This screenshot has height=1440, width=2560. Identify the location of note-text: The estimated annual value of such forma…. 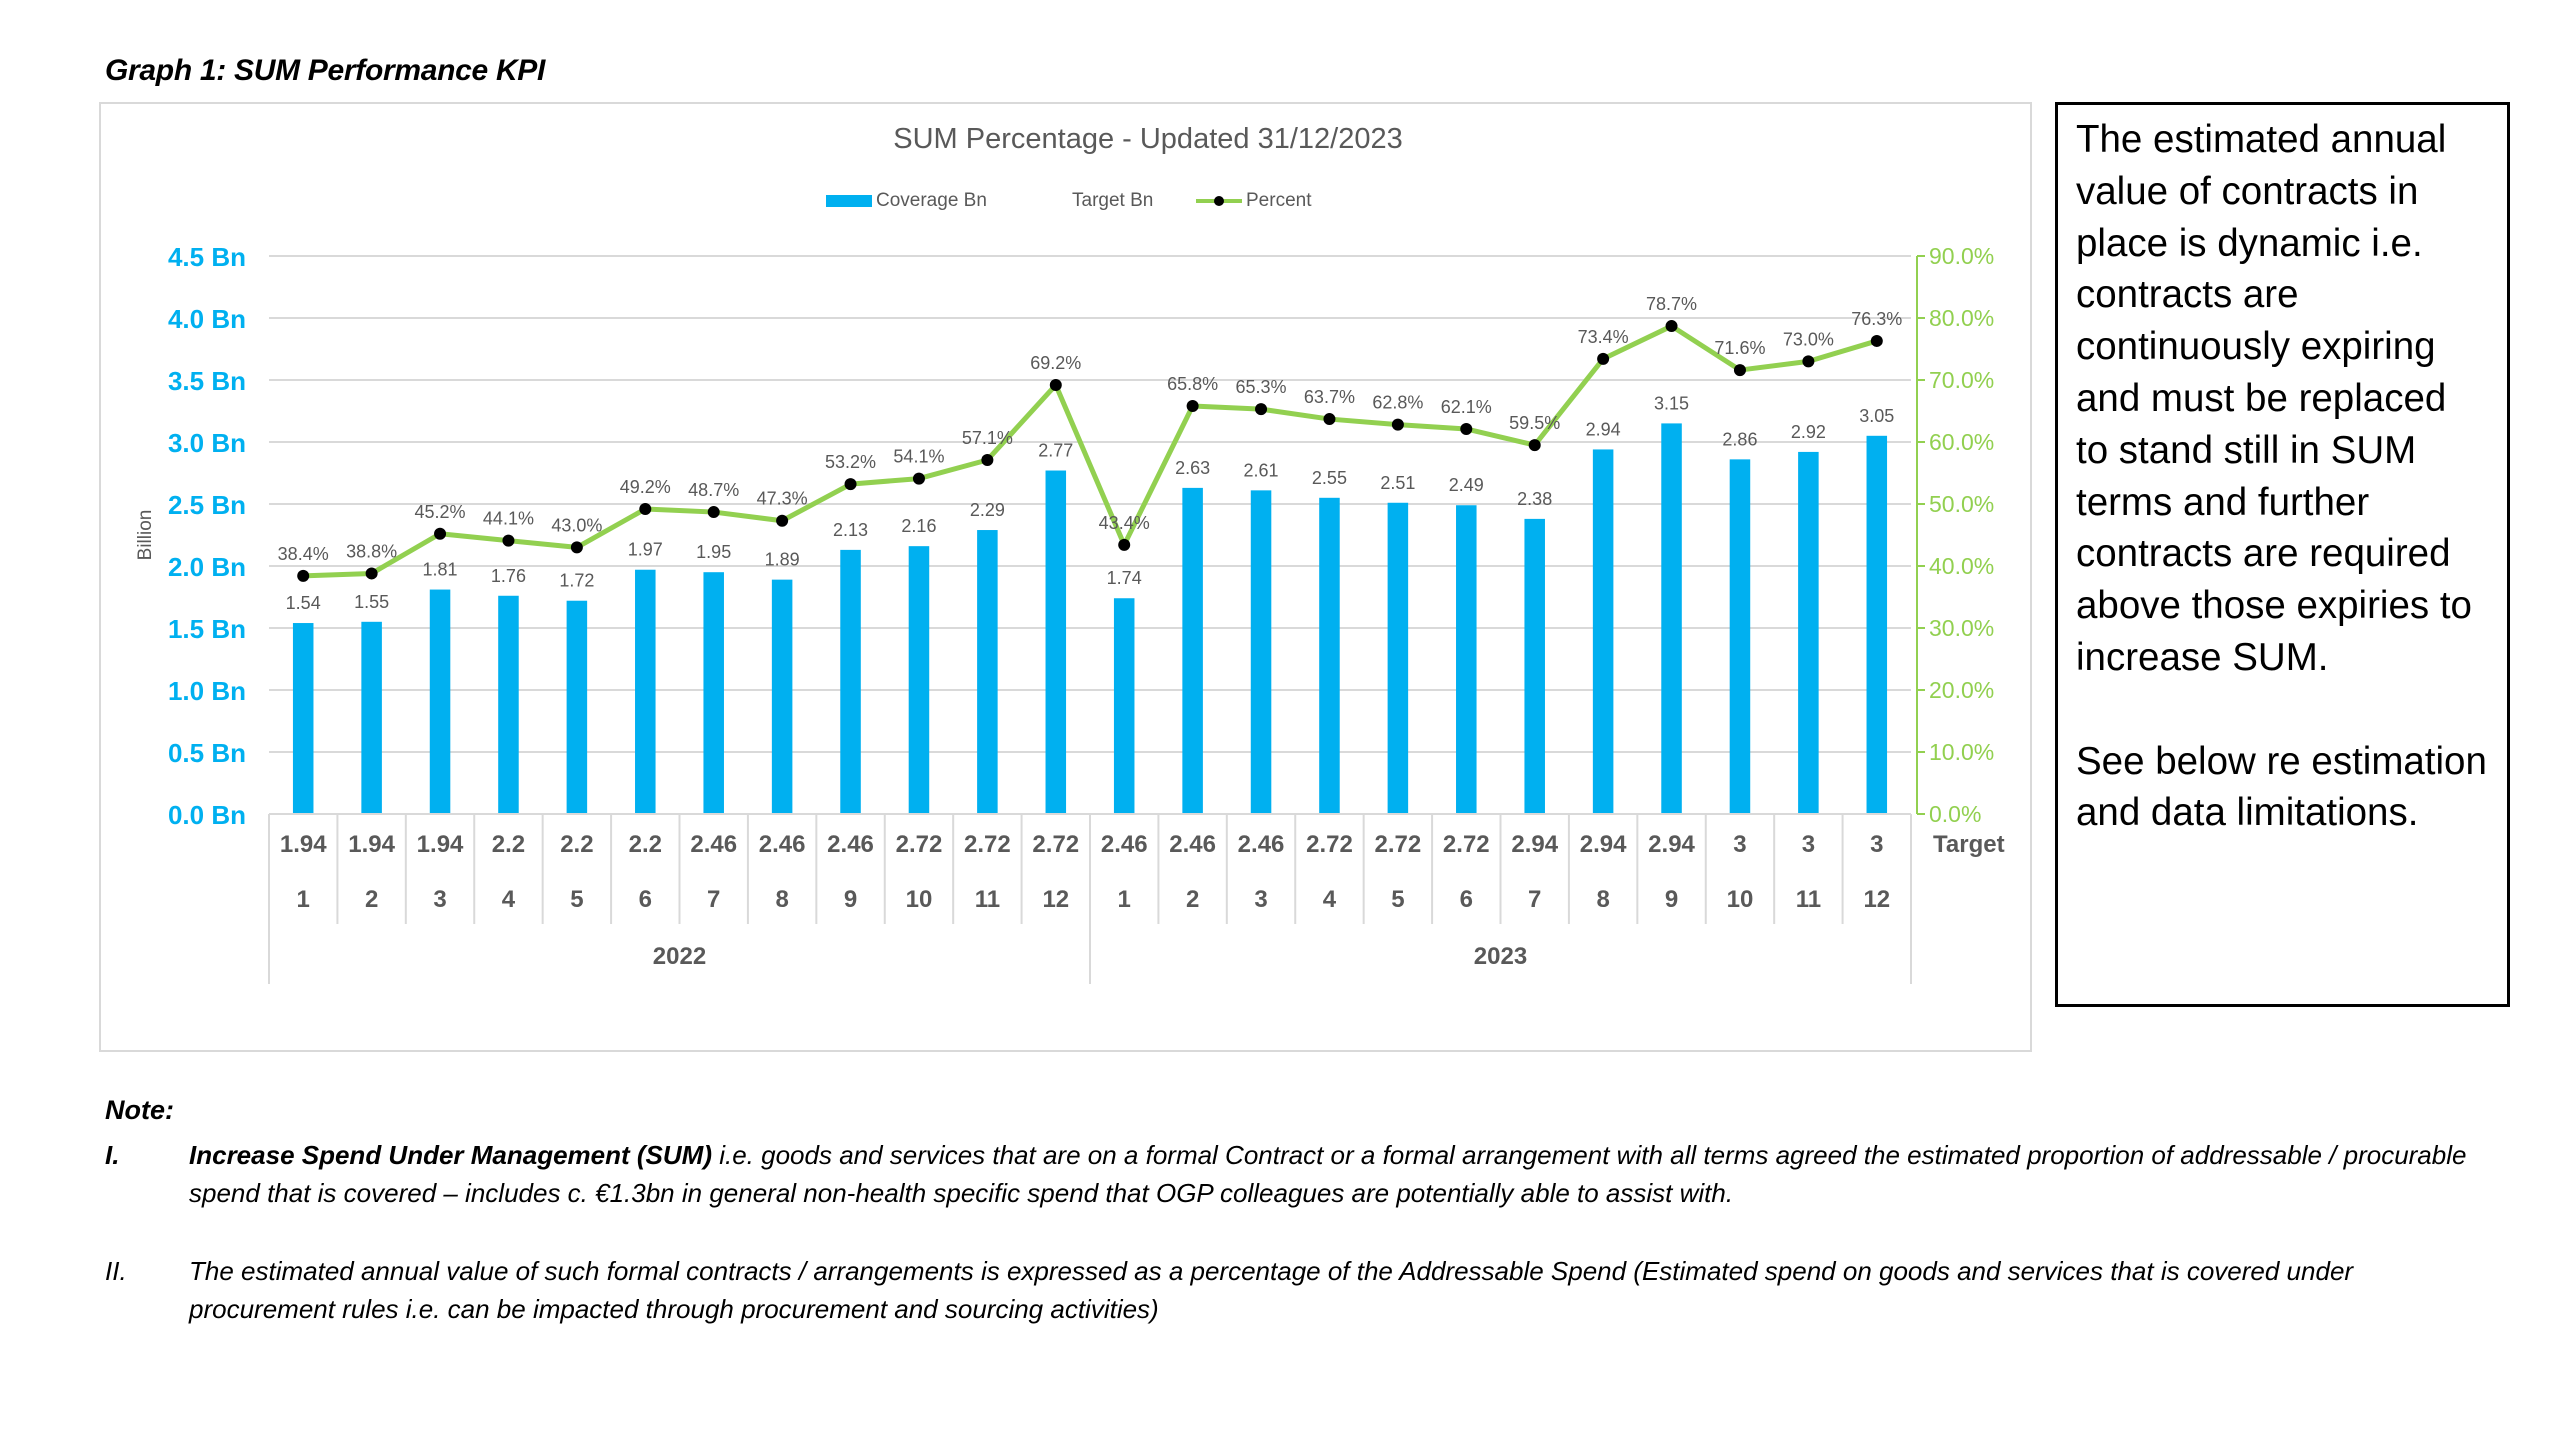
(1271, 1290).